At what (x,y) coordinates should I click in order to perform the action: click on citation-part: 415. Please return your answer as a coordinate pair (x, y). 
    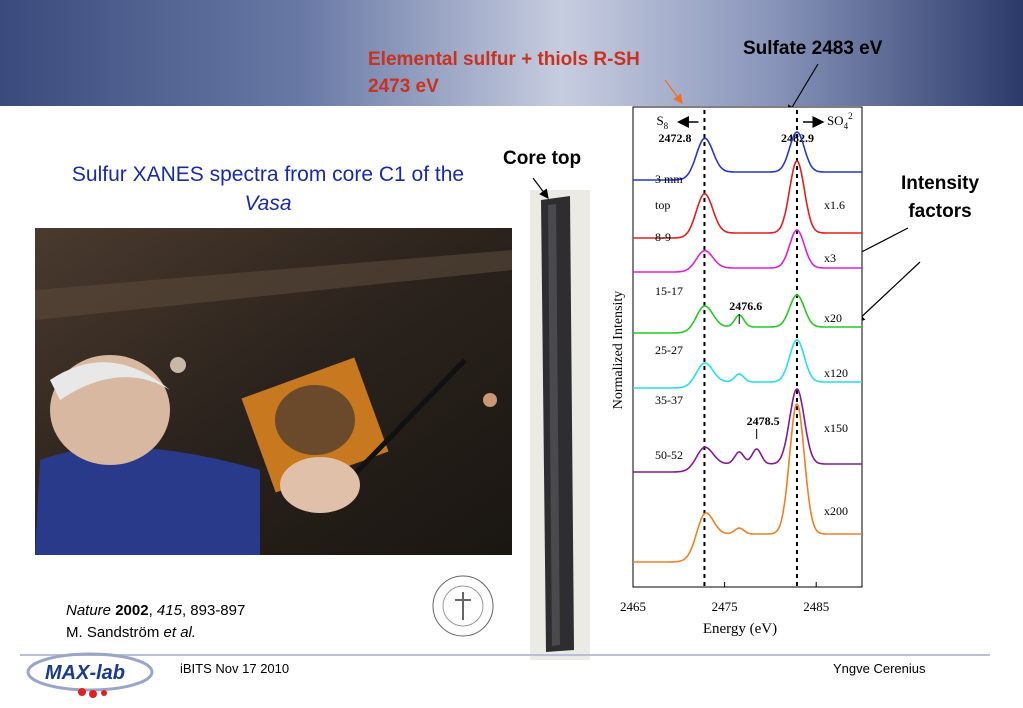
    Looking at the image, I should click on (169, 610).